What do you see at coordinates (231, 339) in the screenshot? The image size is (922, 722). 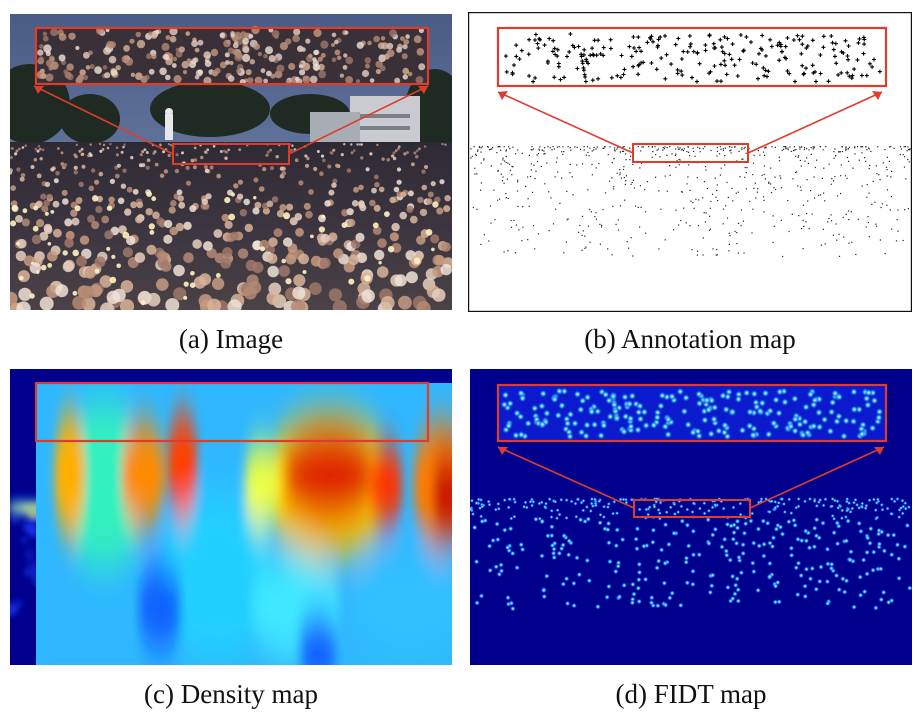 I see `caption-image: (a) Image` at bounding box center [231, 339].